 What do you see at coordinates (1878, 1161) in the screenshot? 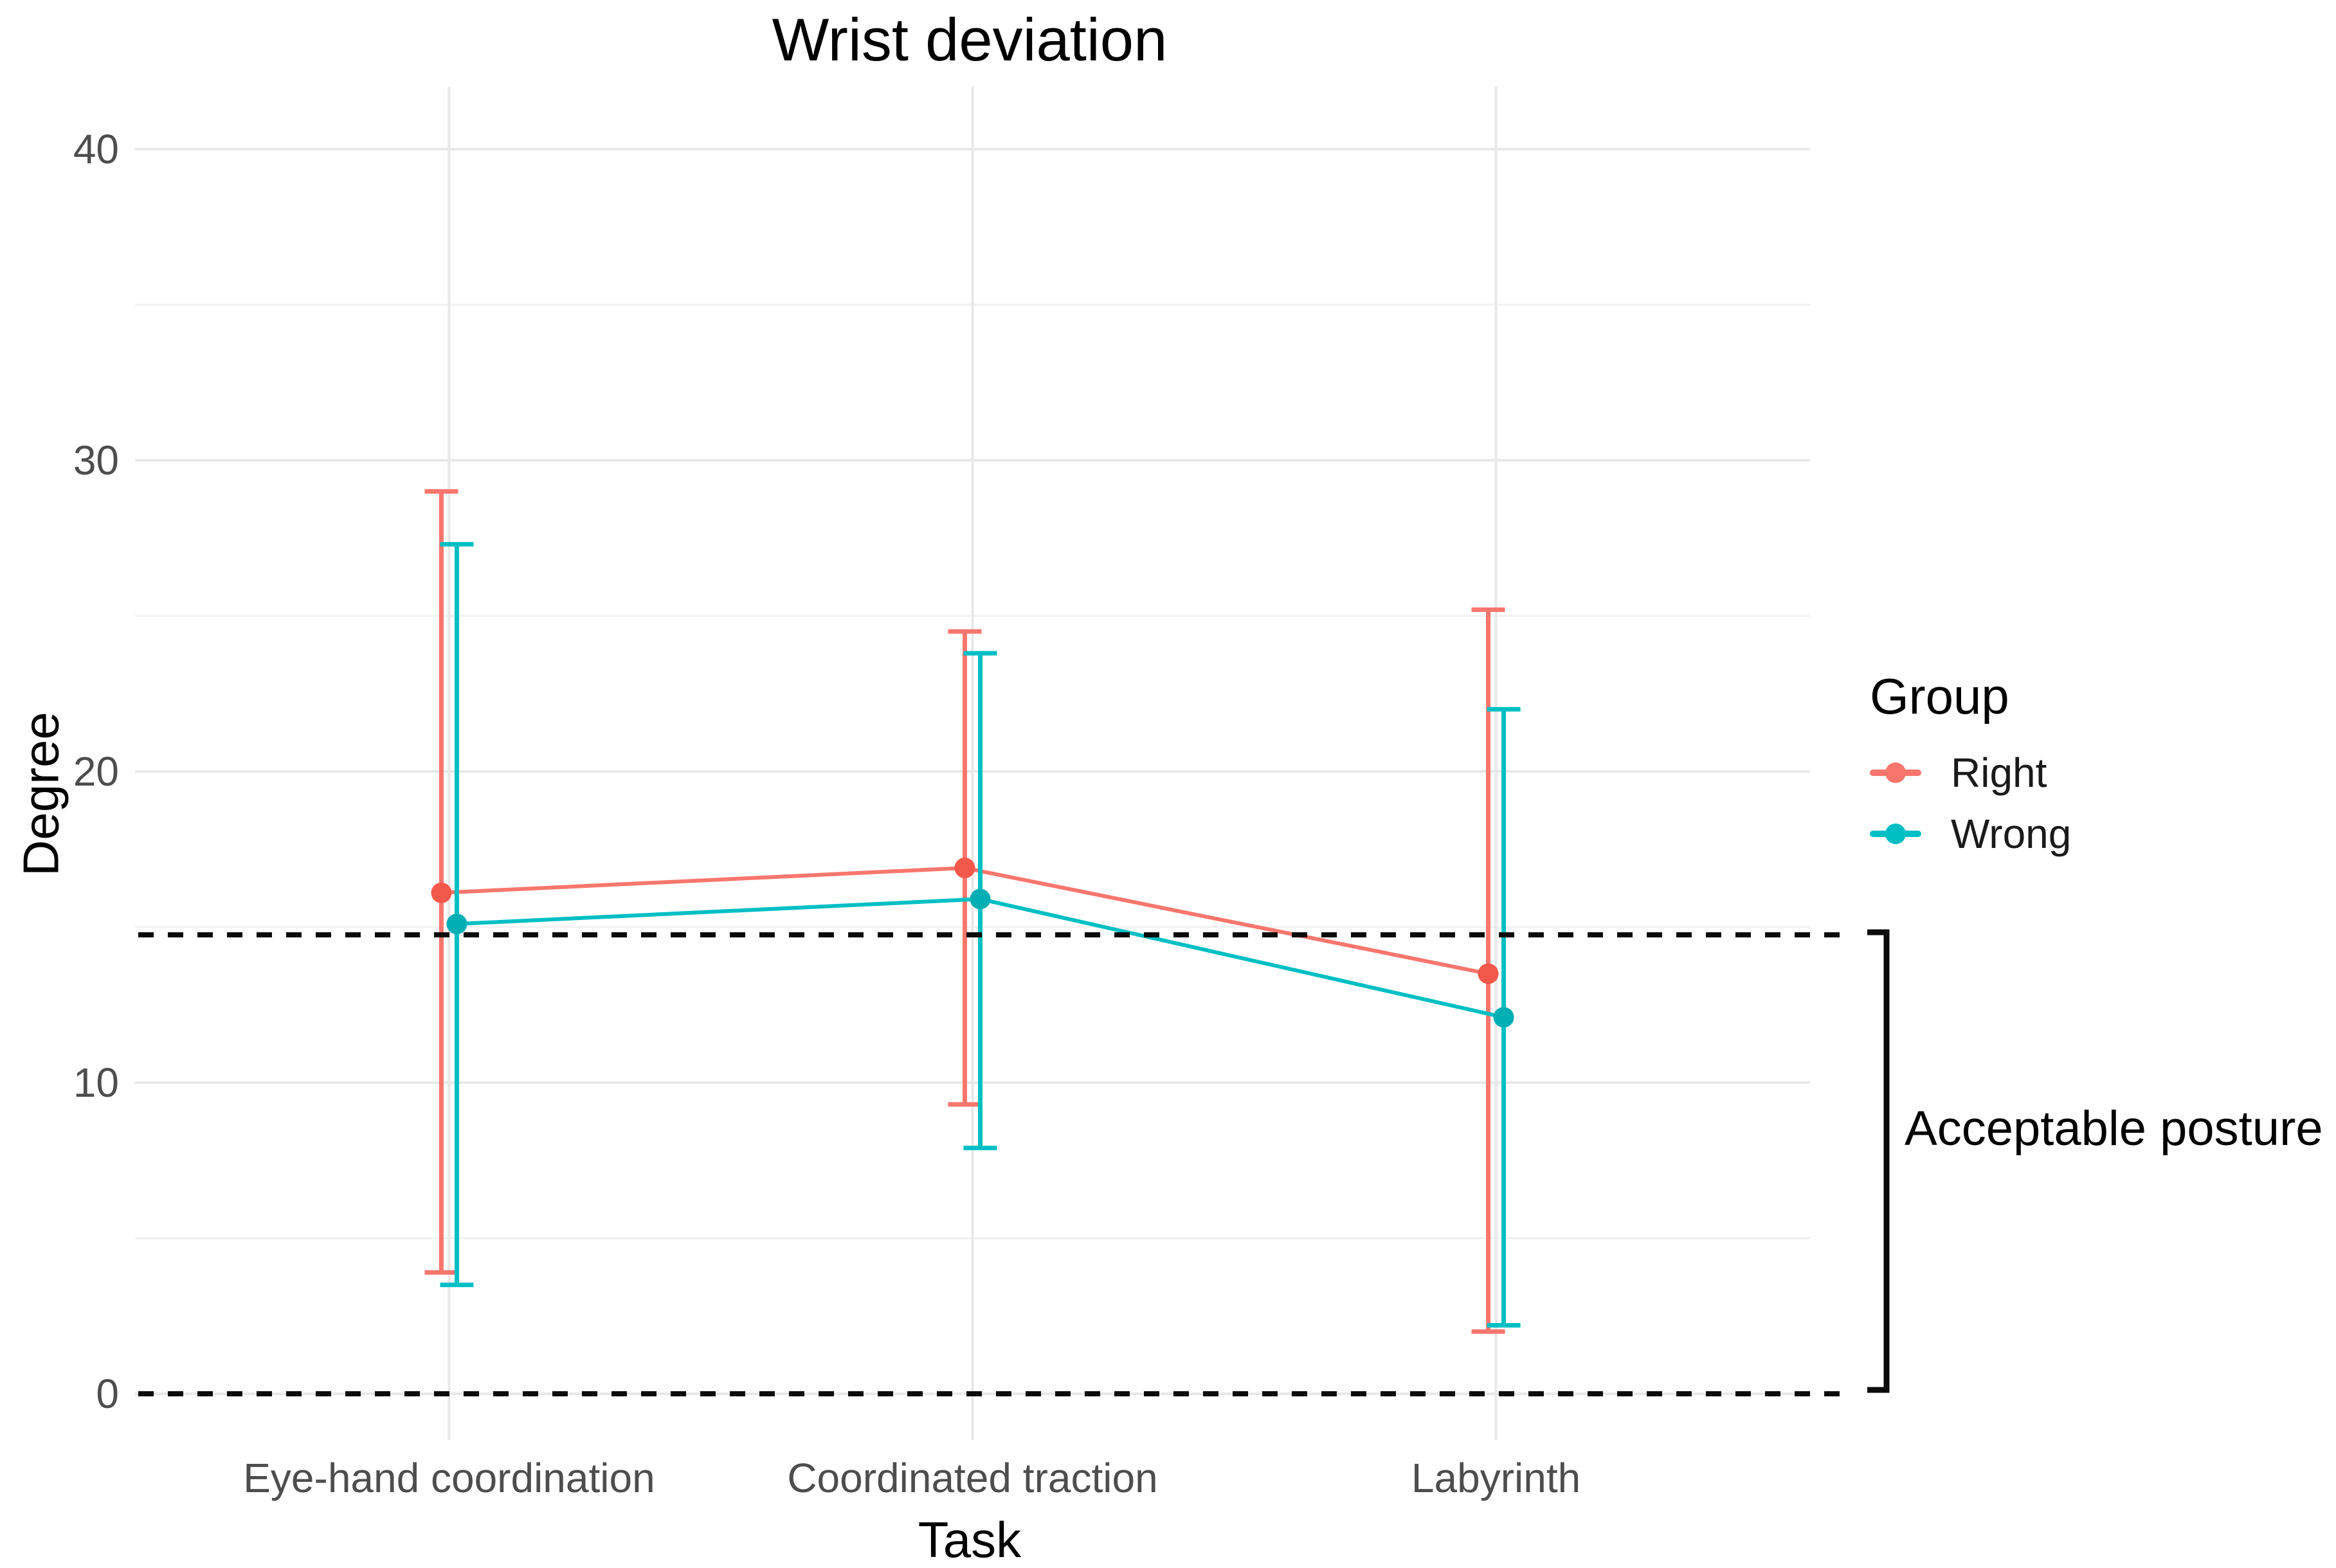
I see `acceptable-posture-bracket` at bounding box center [1878, 1161].